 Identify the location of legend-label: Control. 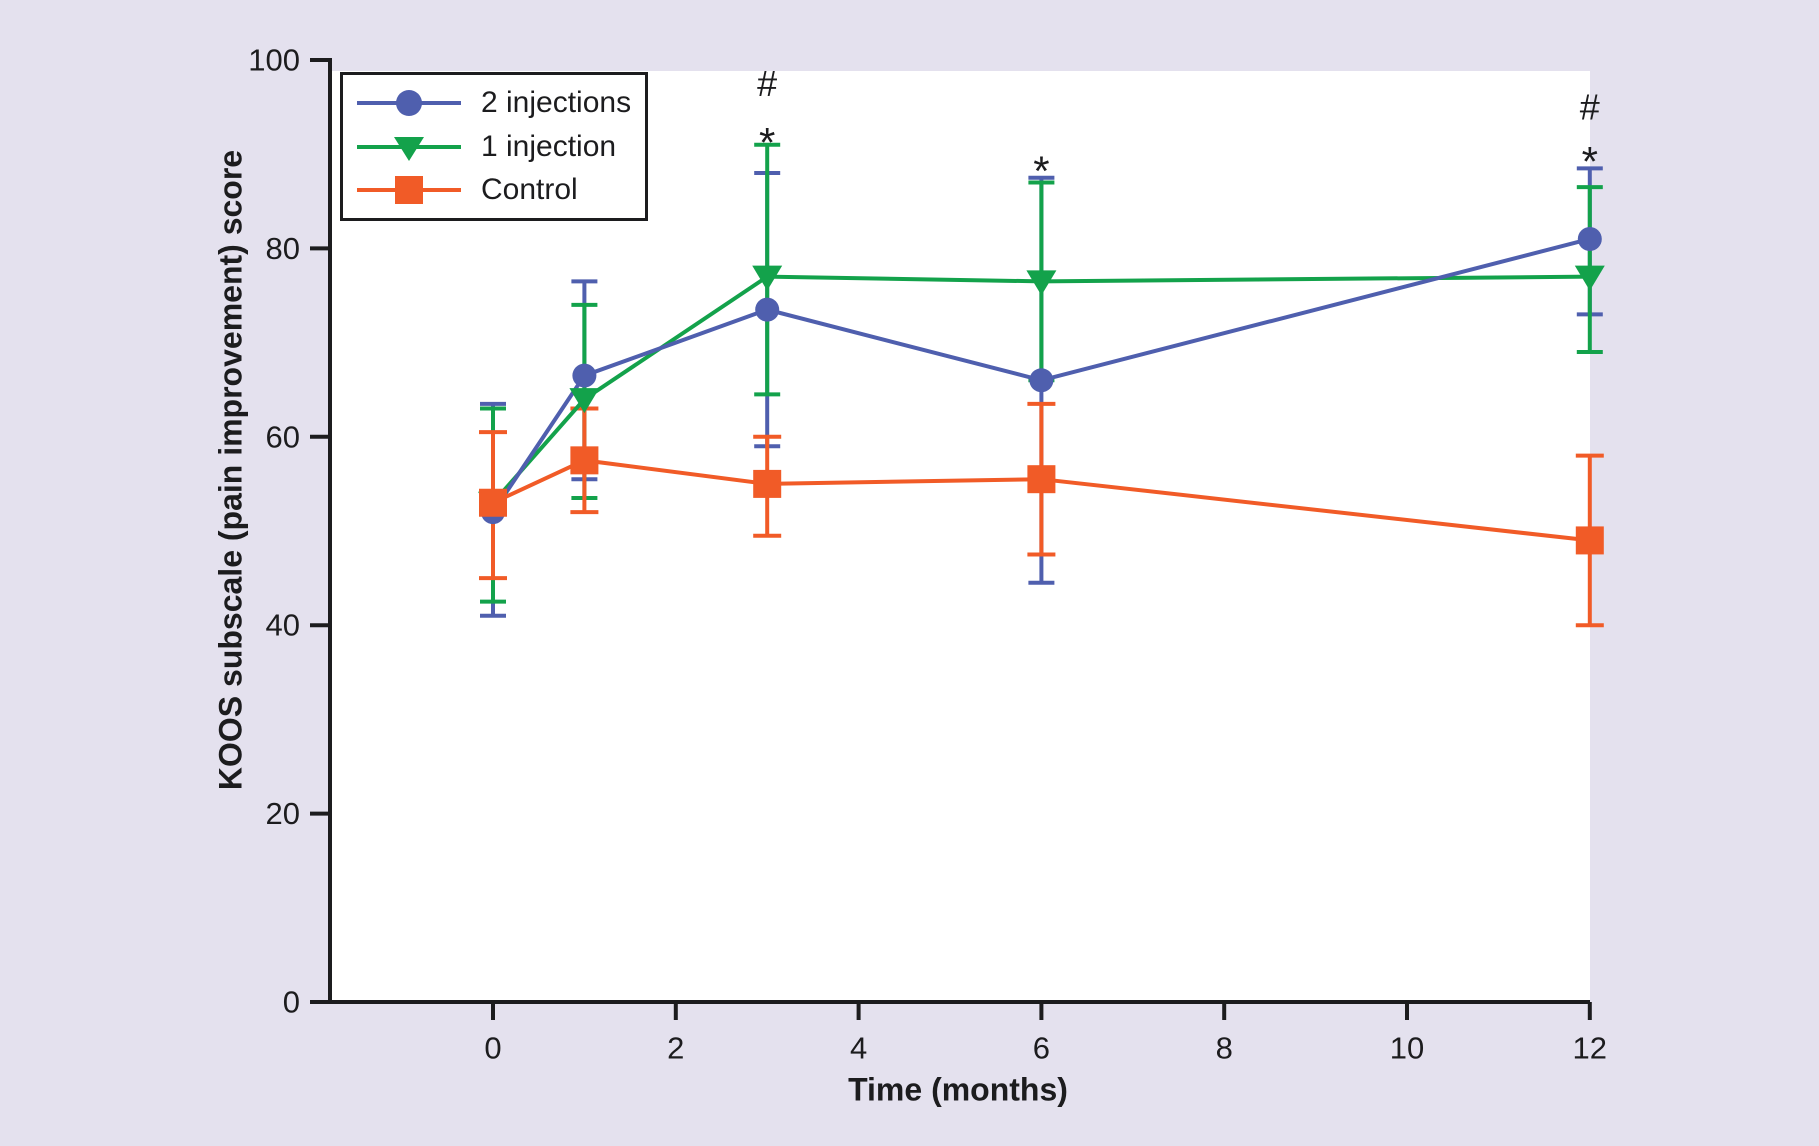
(529, 190).